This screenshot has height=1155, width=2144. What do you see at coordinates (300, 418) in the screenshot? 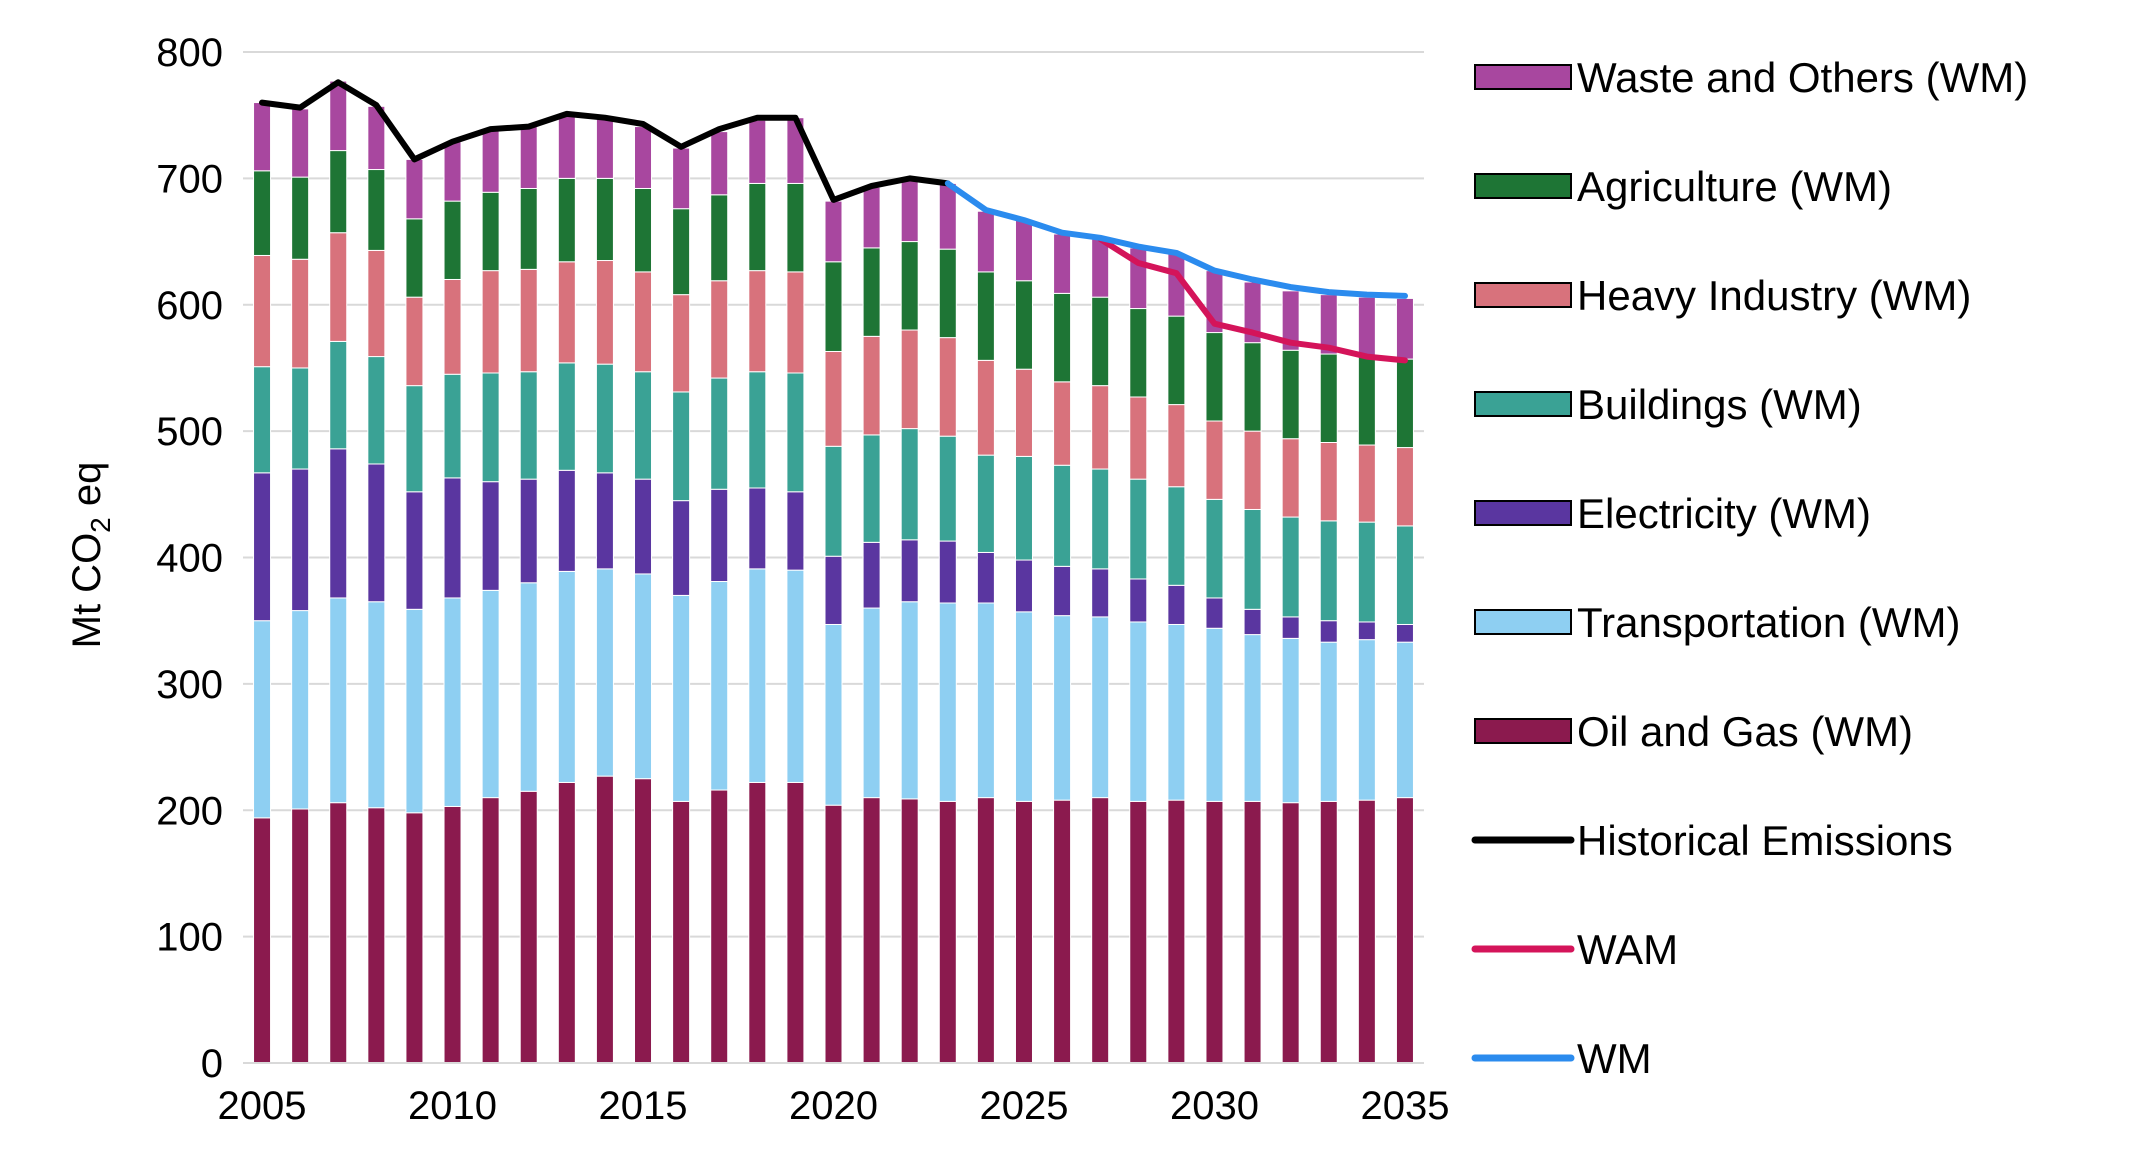
I see `bar-segment-buildings-wm--2006` at bounding box center [300, 418].